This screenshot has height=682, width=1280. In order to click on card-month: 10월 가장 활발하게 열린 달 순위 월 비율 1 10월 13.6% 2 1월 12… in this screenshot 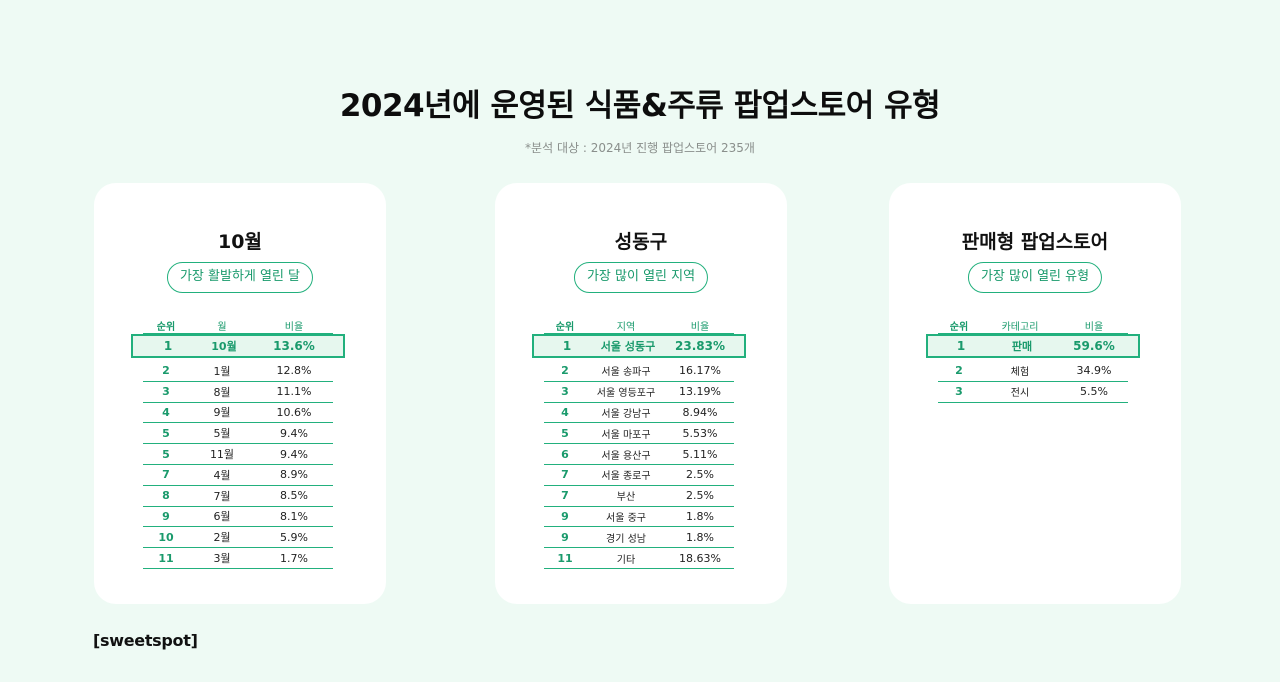, I will do `click(240, 393)`.